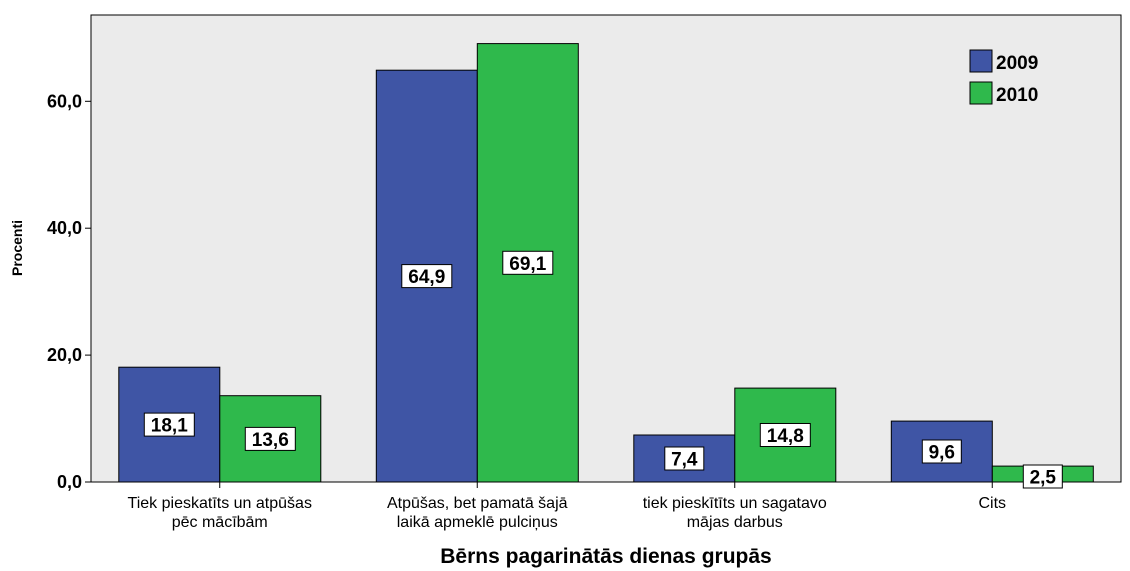 This screenshot has width=1130, height=571. I want to click on legend-label-2010: 2010, so click(1017, 95).